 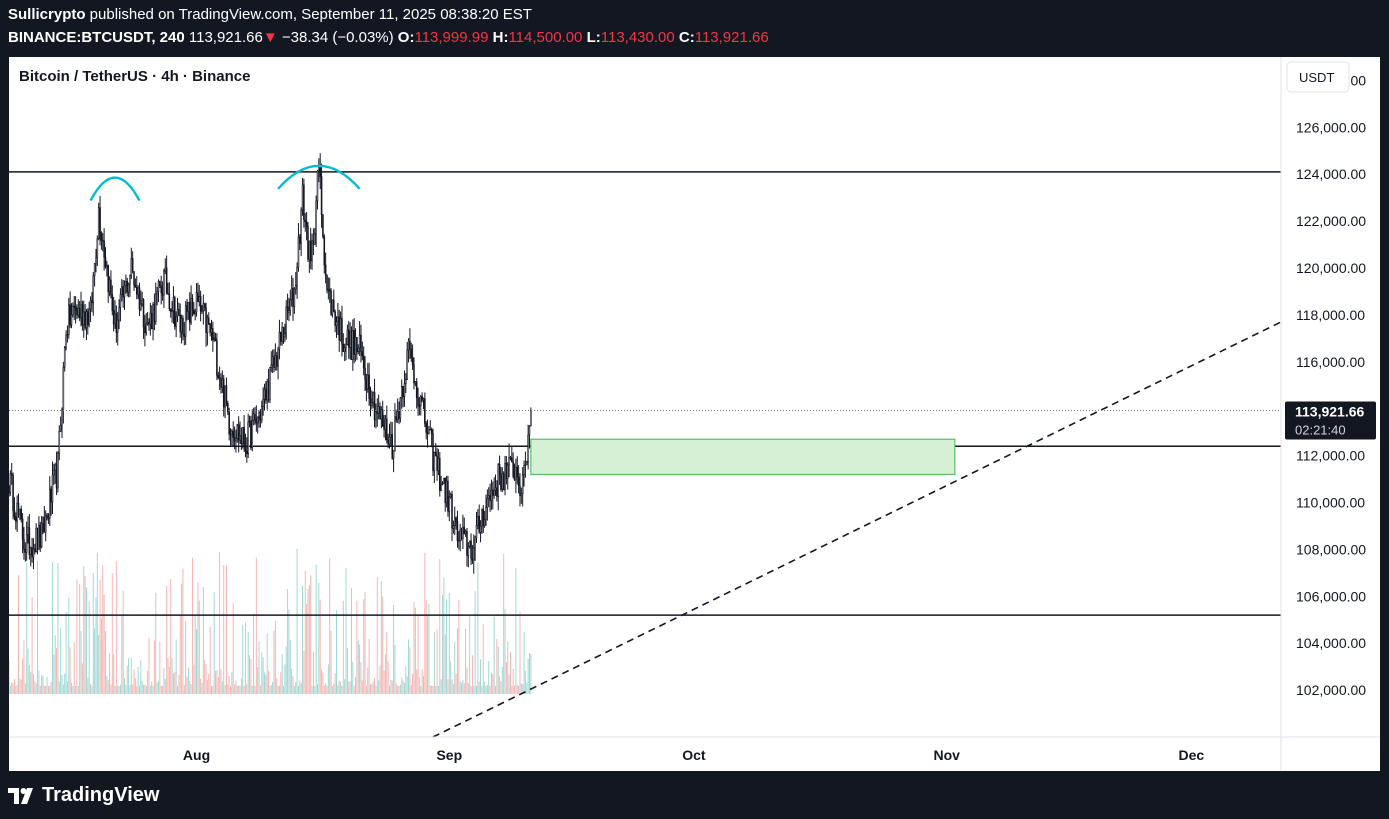 What do you see at coordinates (545, 37) in the screenshot?
I see `high-value: 114,500.00` at bounding box center [545, 37].